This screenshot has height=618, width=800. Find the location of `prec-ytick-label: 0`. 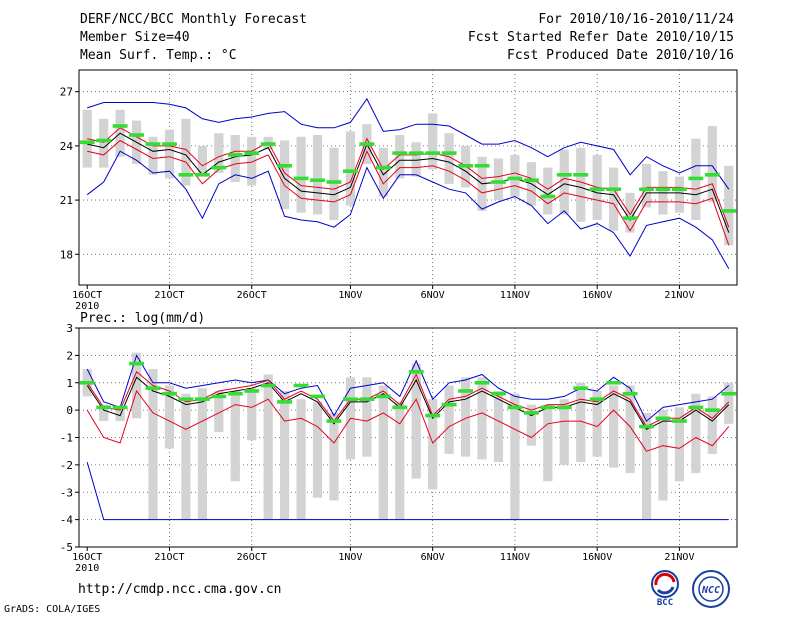

prec-ytick-label: 0 is located at coordinates (69, 410).